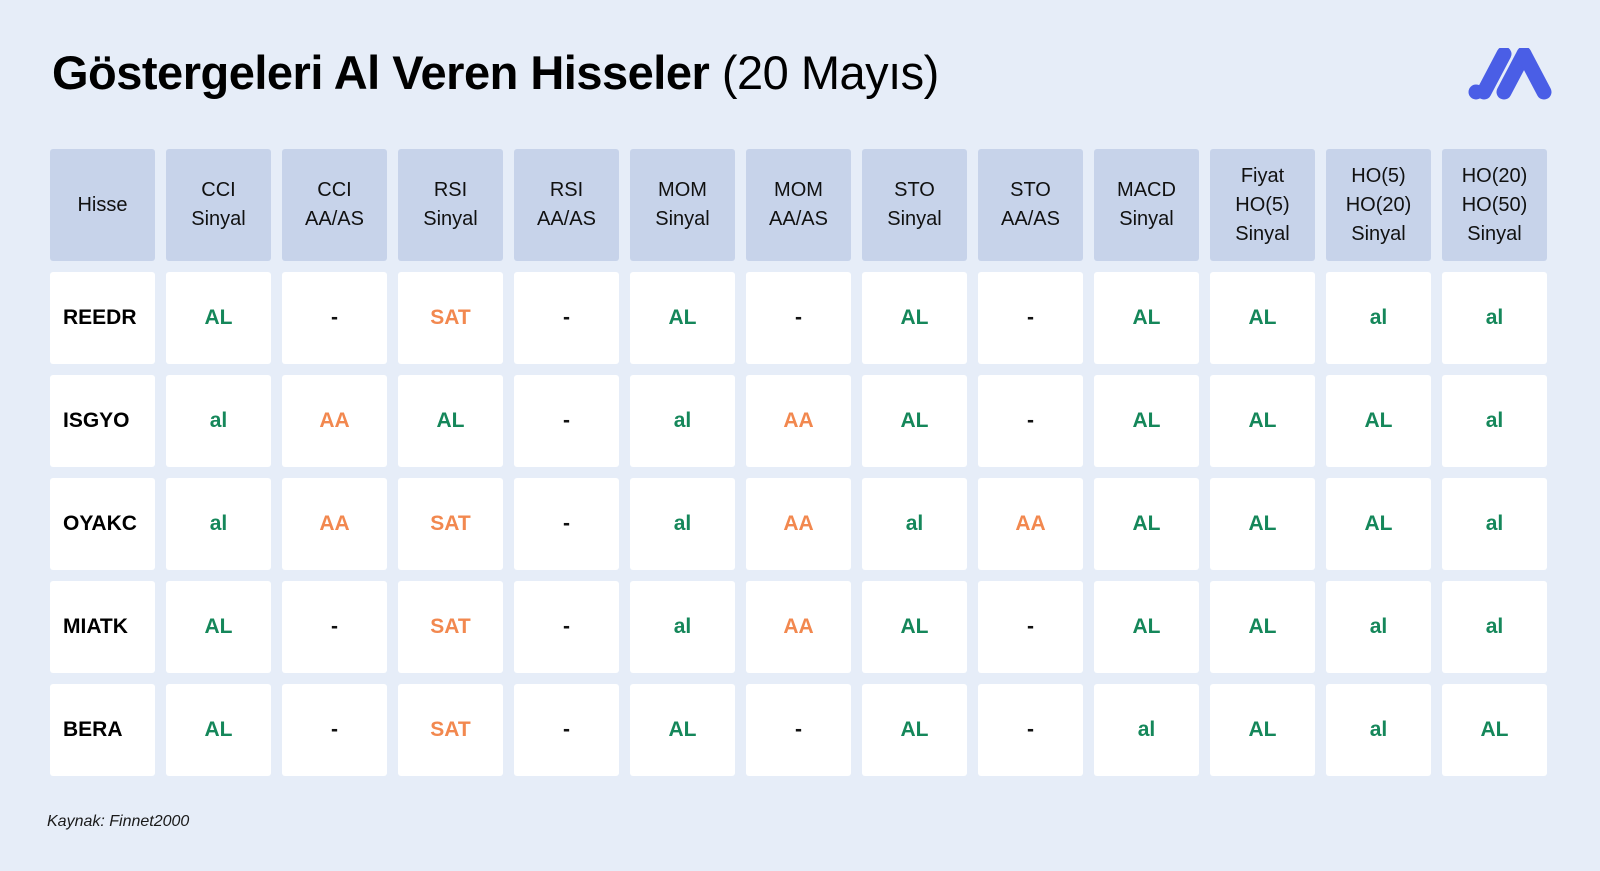  Describe the element at coordinates (1494, 205) in the screenshot. I see `table-header-cell: HO(20) HO(50) Sinyal` at that location.